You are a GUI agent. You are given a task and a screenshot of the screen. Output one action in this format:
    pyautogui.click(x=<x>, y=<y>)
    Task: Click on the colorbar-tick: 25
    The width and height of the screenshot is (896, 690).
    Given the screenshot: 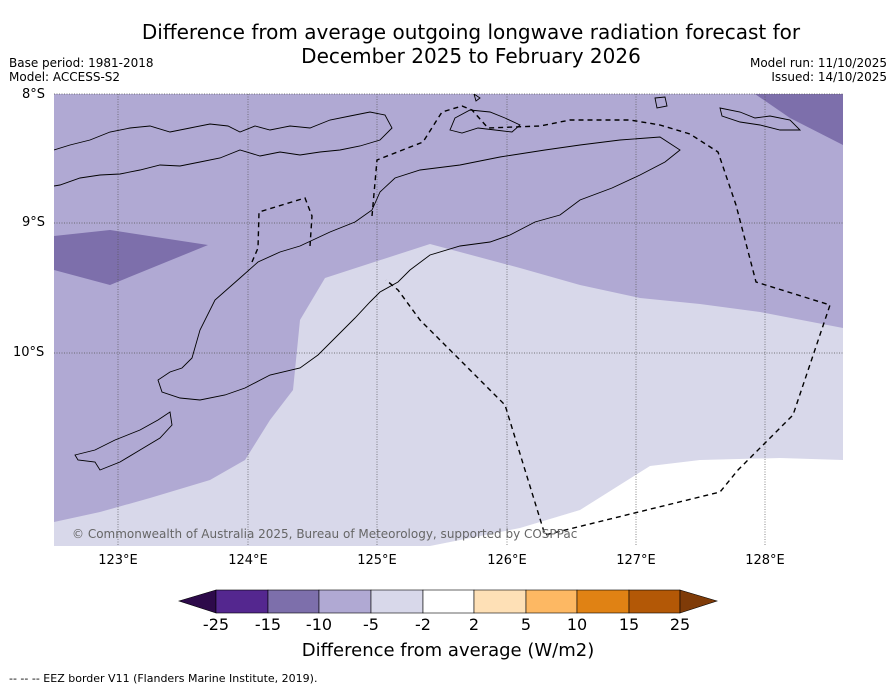 What is the action you would take?
    pyautogui.click(x=680, y=624)
    